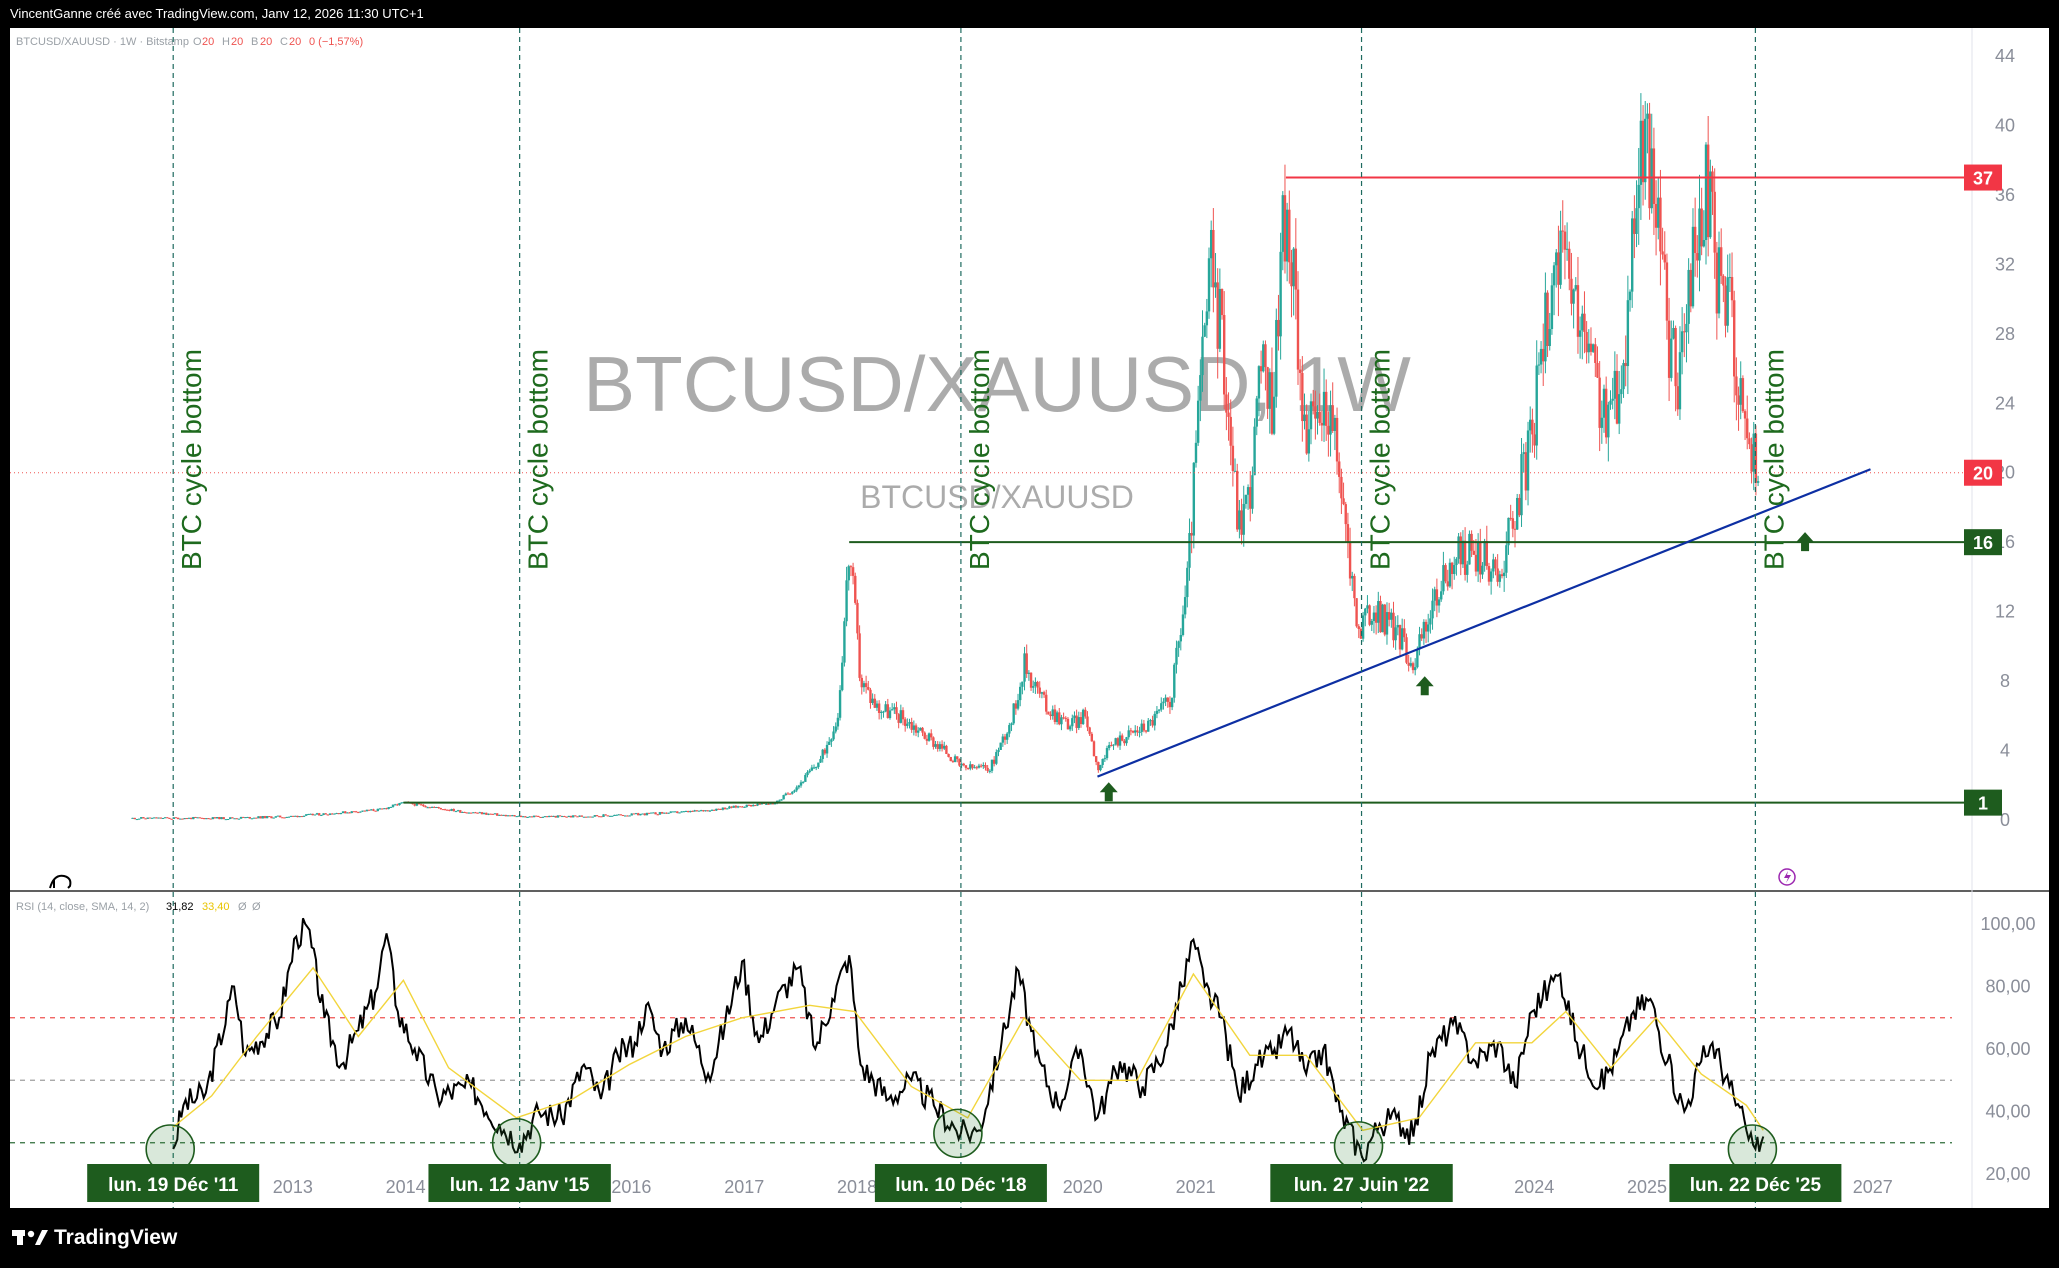 The width and height of the screenshot is (2059, 1268). I want to click on legend-close-label: C, so click(284, 42).